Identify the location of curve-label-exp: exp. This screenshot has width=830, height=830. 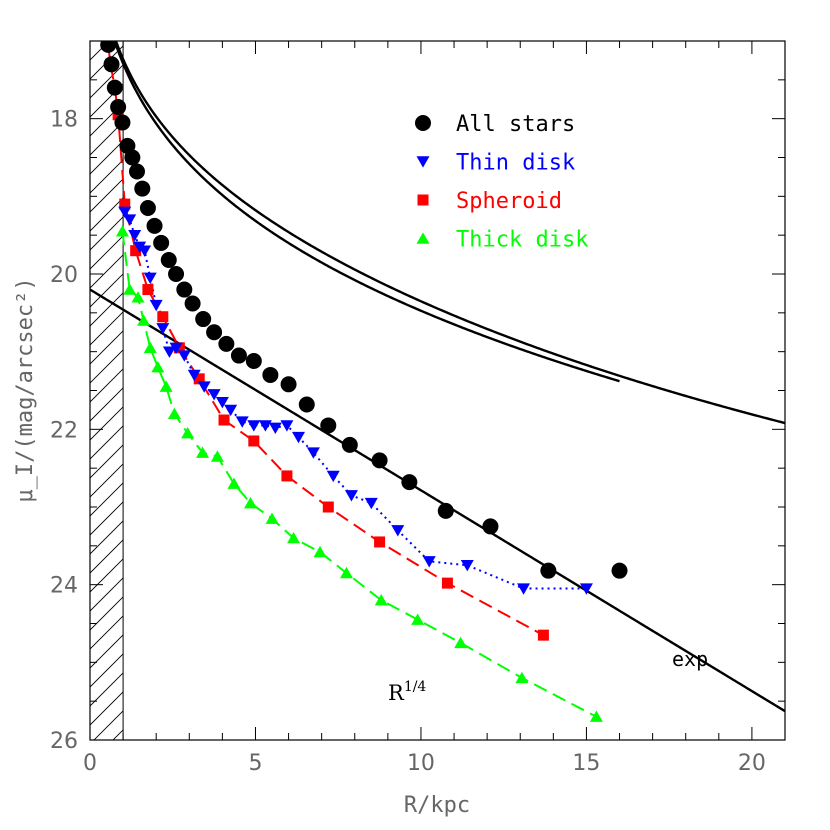
(690, 659).